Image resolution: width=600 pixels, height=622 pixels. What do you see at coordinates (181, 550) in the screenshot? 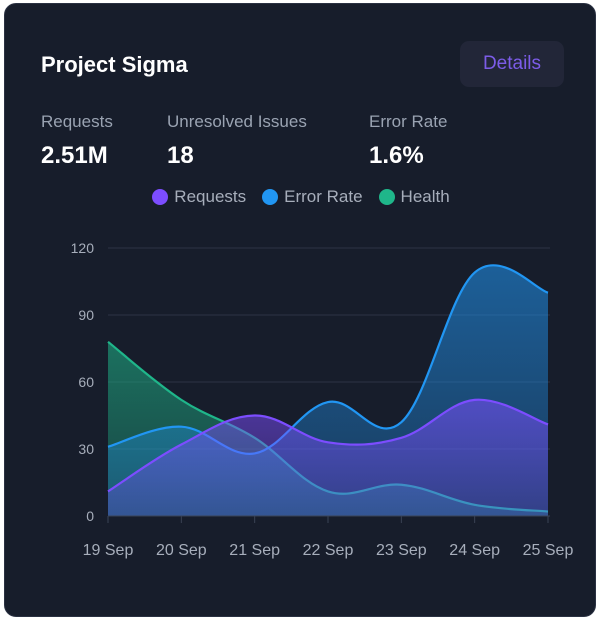
I see `x-tick-label: 20 Sep` at bounding box center [181, 550].